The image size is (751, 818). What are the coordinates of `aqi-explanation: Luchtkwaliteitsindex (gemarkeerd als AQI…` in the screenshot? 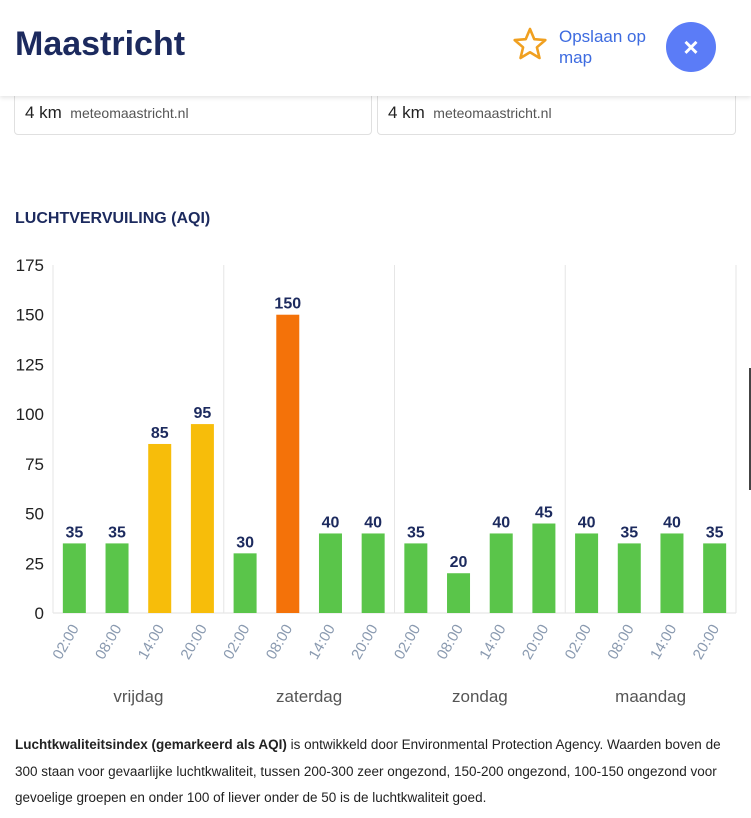 It's located at (376, 772).